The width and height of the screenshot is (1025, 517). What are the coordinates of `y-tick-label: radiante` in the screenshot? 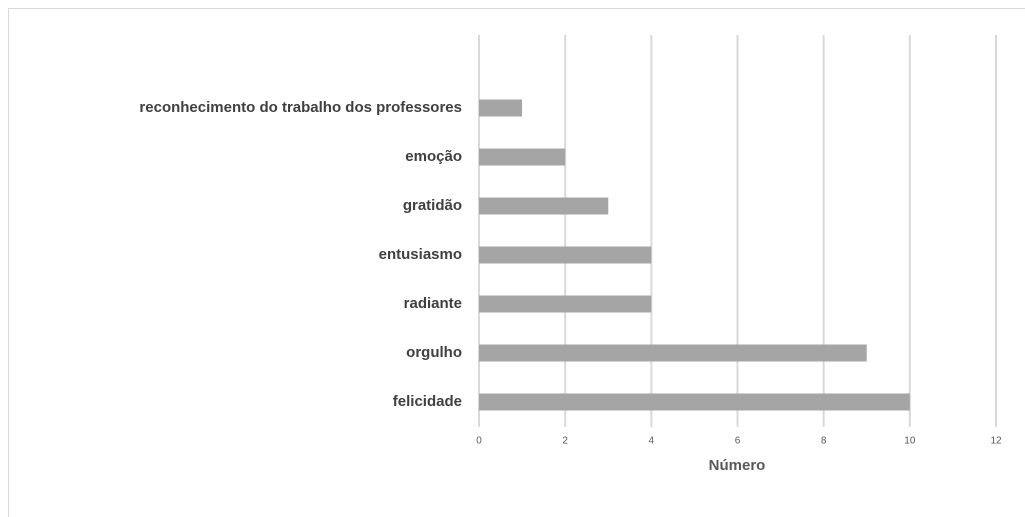 It's located at (433, 303).